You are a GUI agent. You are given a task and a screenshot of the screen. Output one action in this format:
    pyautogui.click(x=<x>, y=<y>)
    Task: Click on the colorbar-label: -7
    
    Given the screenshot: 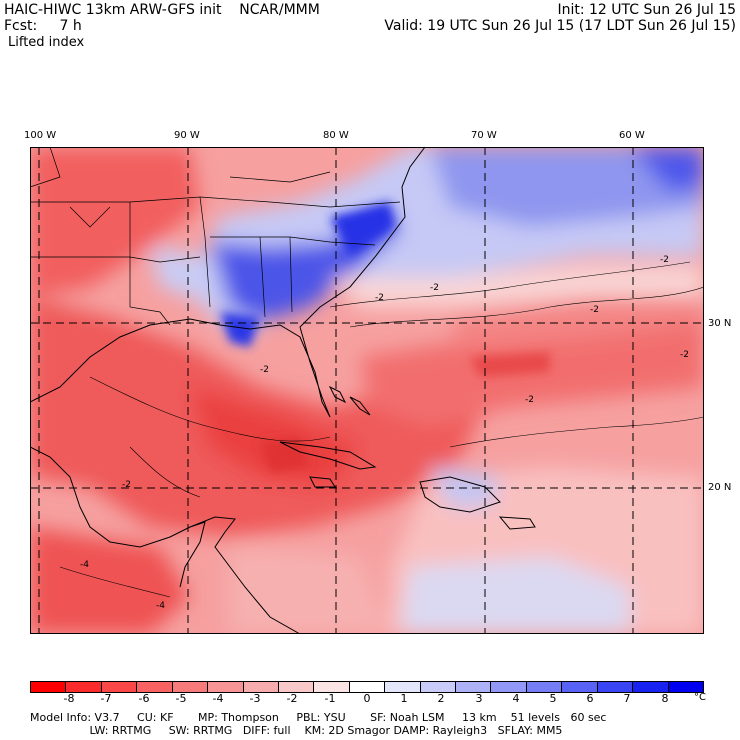 What is the action you would take?
    pyautogui.click(x=106, y=698)
    